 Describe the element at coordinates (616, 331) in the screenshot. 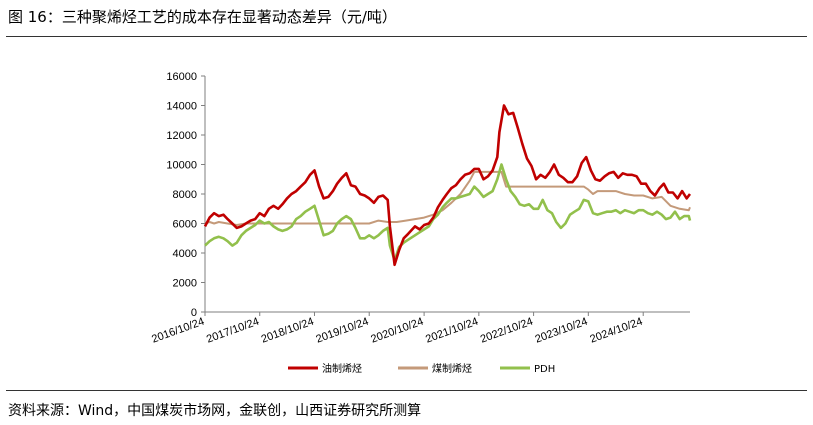

I see `x-tick-label: 2024/10/24` at that location.